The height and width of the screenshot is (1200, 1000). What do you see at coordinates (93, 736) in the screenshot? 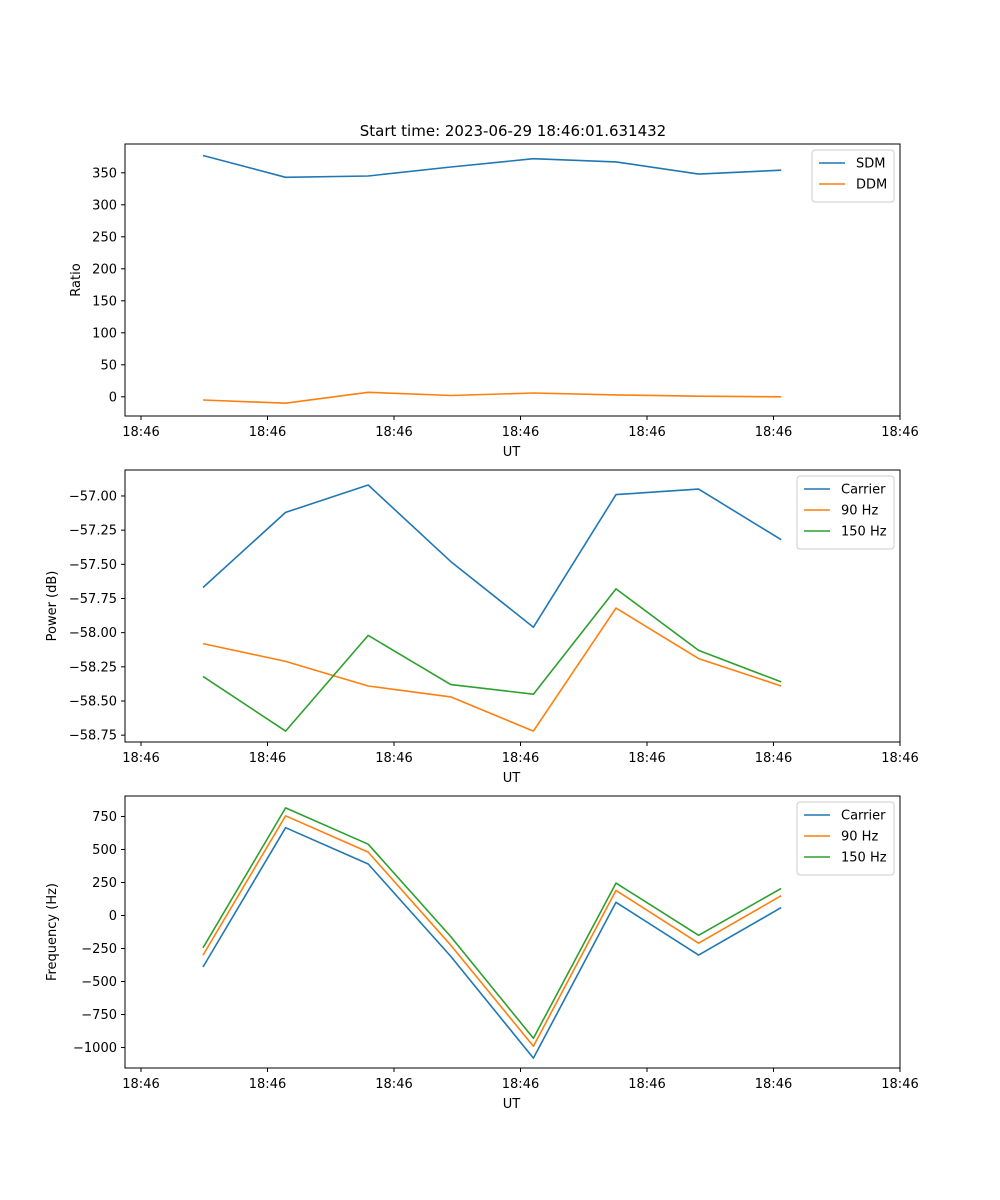
I see `y-tick-label: −58.75` at bounding box center [93, 736].